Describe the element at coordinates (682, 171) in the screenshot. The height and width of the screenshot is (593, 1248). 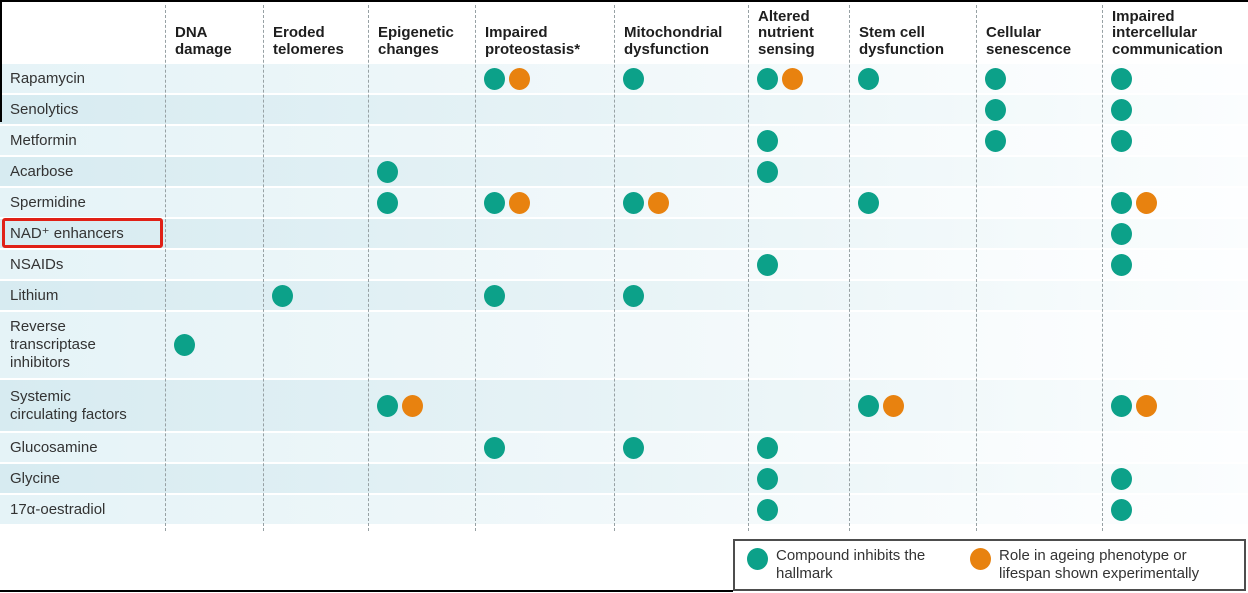
I see `cell-acarbose--mitochondrial-dysfunction` at that location.